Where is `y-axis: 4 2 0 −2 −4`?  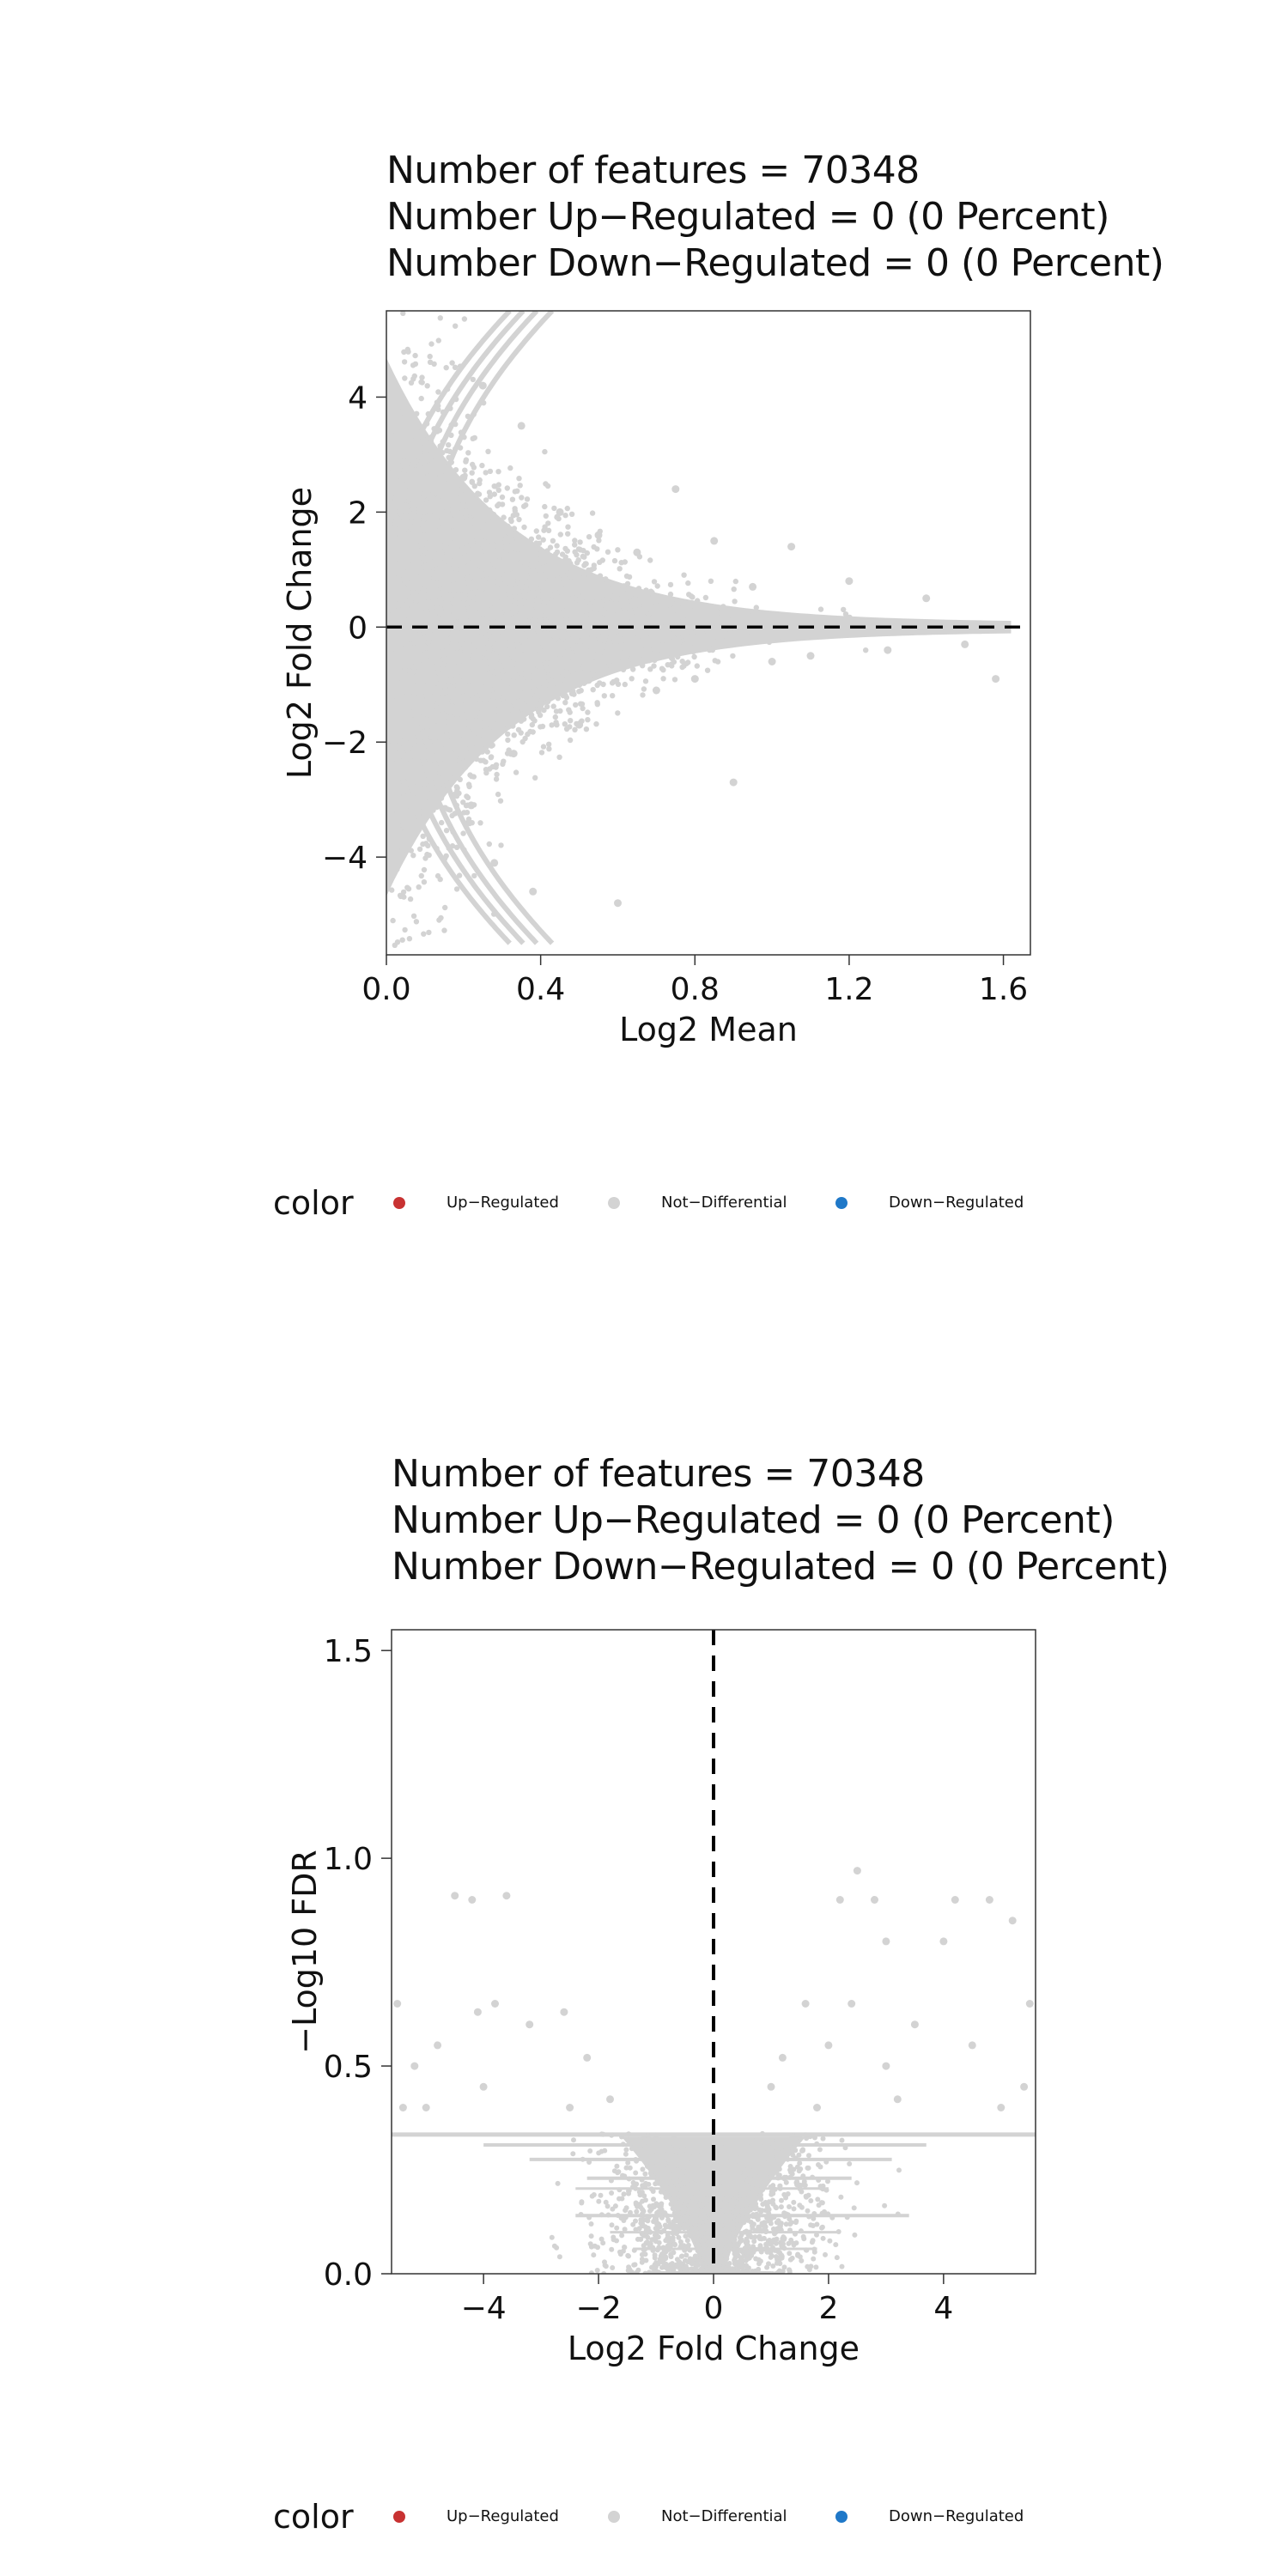
y-axis: 4 2 0 −2 −4 is located at coordinates (354, 628).